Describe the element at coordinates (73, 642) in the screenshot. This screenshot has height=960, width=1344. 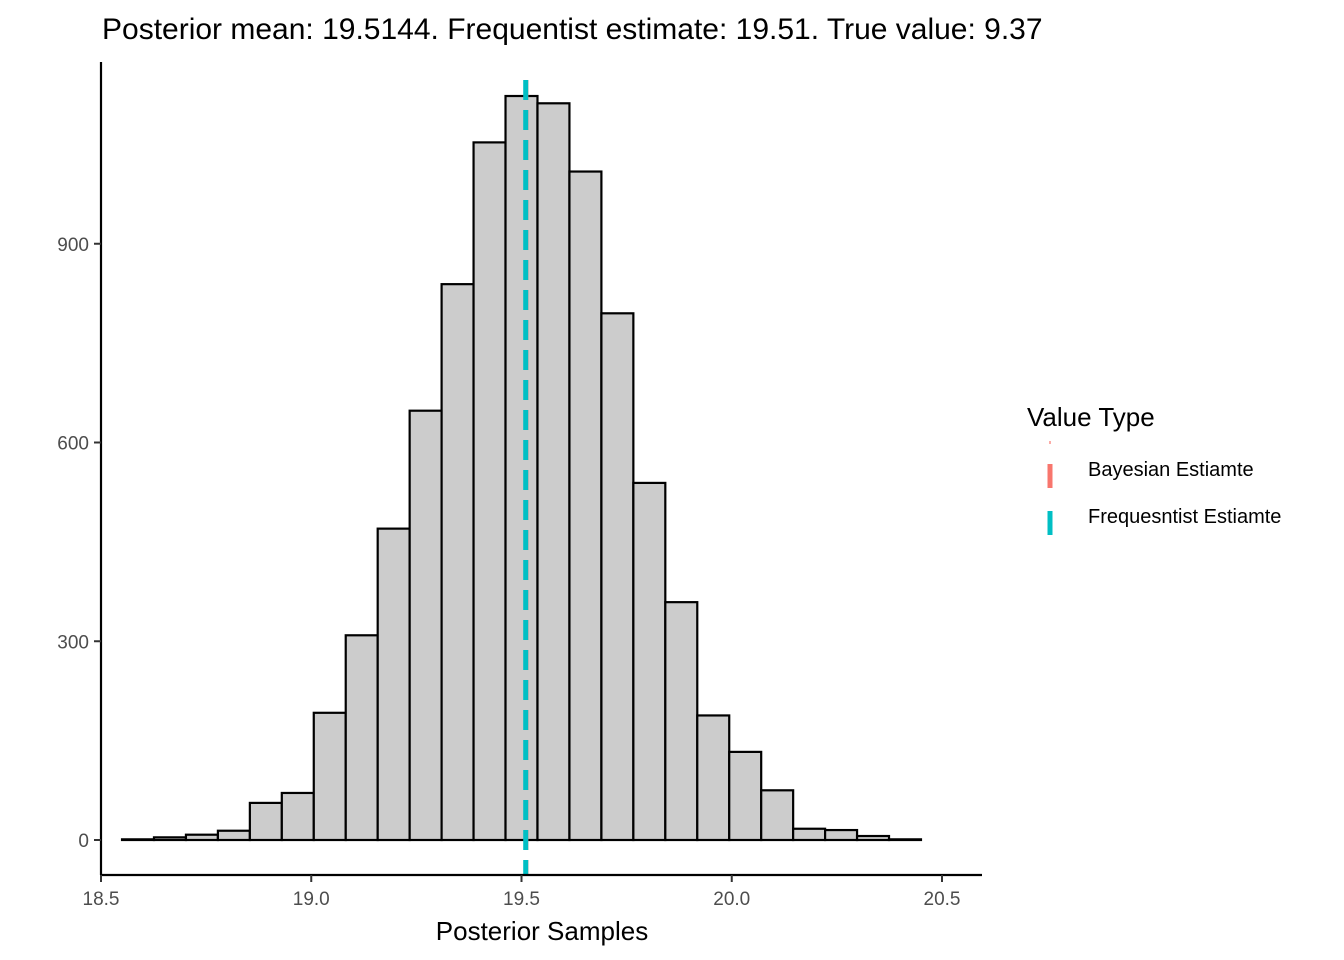
I see `y-tick-label: 300` at that location.